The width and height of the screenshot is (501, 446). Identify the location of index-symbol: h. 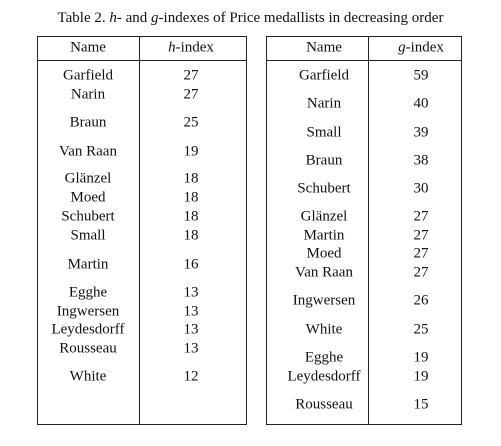
(172, 47).